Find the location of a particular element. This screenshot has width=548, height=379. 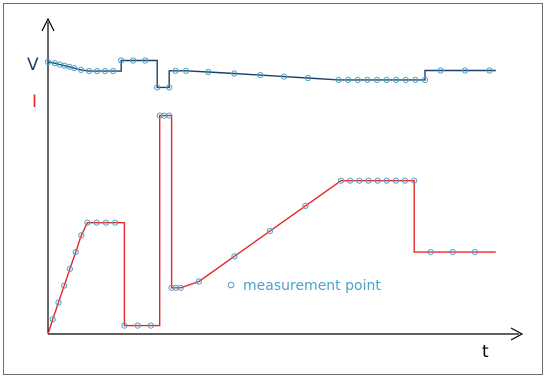

legend: measurement point is located at coordinates (304, 286).